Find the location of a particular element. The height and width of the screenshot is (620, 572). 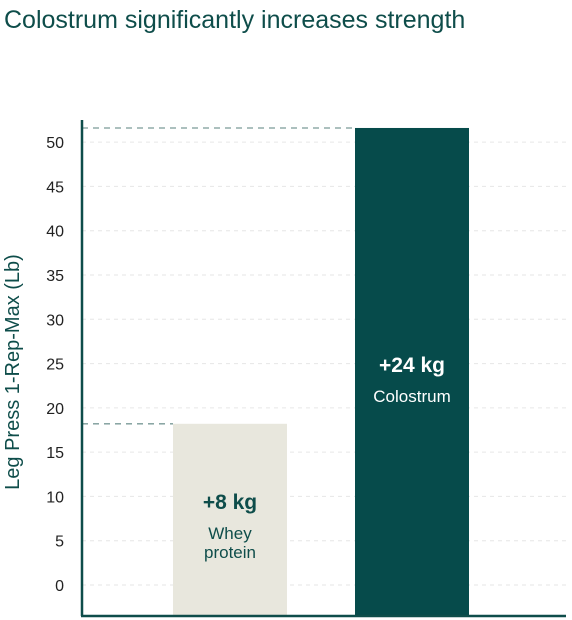

y-tick-label: 25 is located at coordinates (55, 365).